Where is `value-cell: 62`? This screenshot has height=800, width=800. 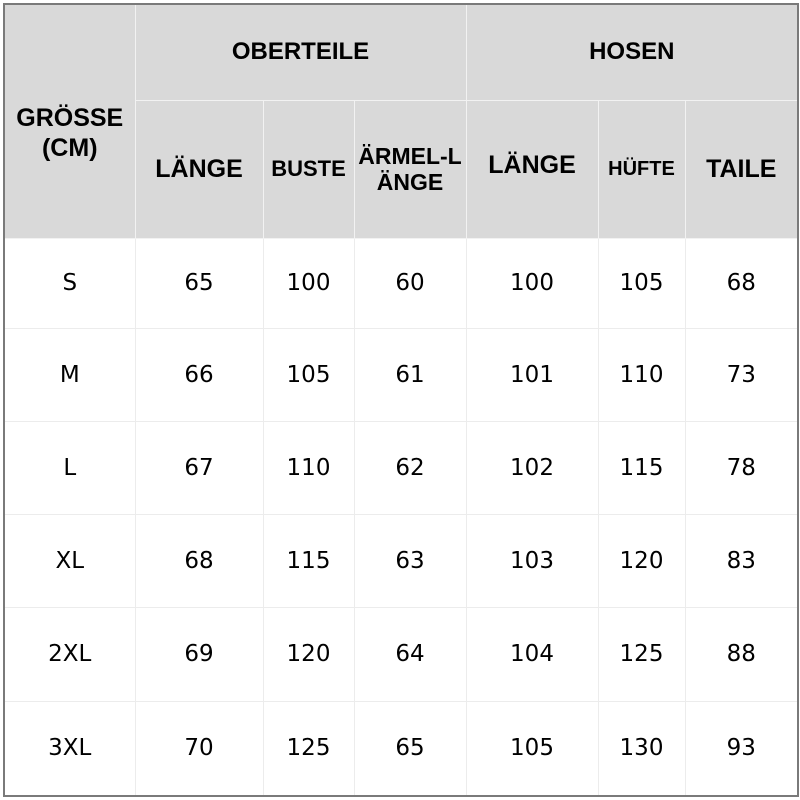
value-cell: 62 is located at coordinates (410, 467).